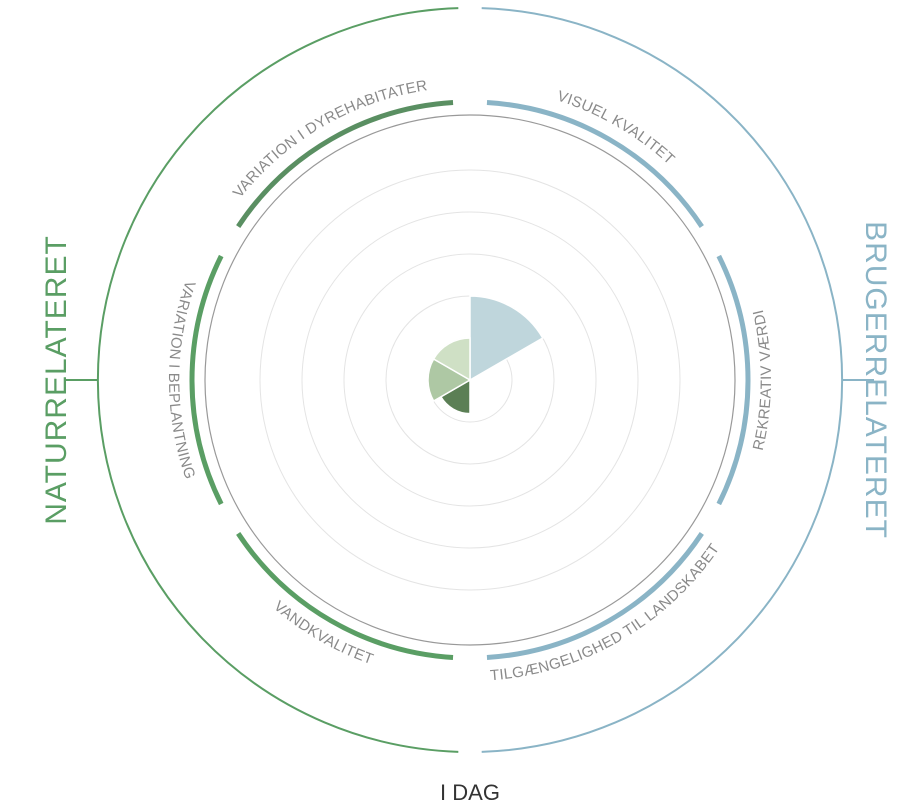 Image resolution: width=913 pixels, height=807 pixels. I want to click on grid-ring, so click(470, 380).